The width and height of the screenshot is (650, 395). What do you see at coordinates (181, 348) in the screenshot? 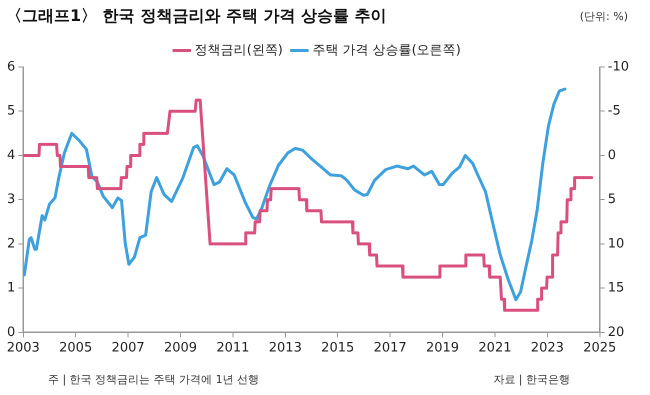
I see `x-tick-label: 2009` at bounding box center [181, 348].